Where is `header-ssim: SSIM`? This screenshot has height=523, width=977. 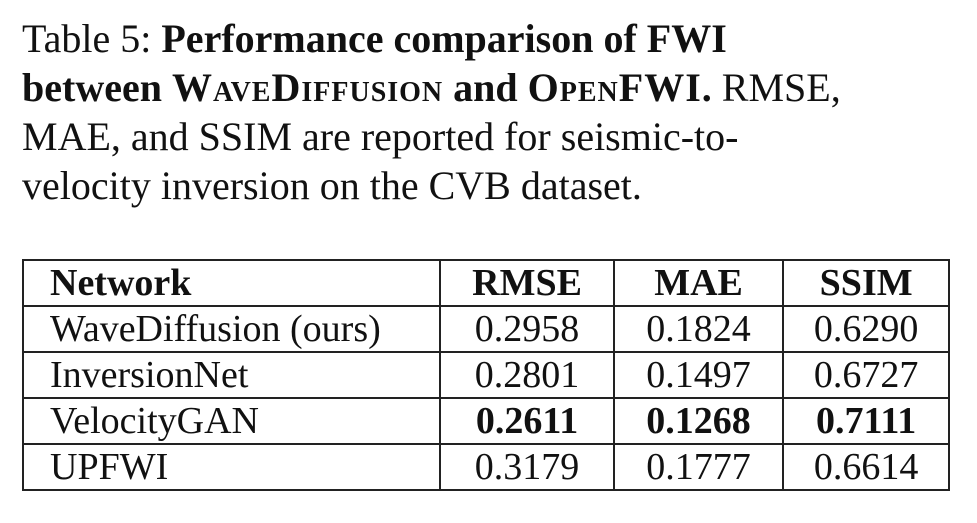
header-ssim: SSIM is located at coordinates (866, 283).